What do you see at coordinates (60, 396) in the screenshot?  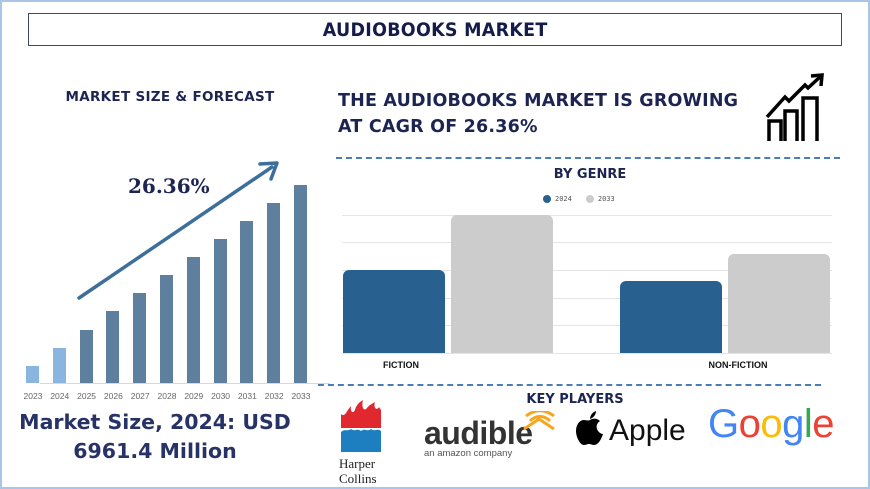 I see `x-tick-label: 2024` at bounding box center [60, 396].